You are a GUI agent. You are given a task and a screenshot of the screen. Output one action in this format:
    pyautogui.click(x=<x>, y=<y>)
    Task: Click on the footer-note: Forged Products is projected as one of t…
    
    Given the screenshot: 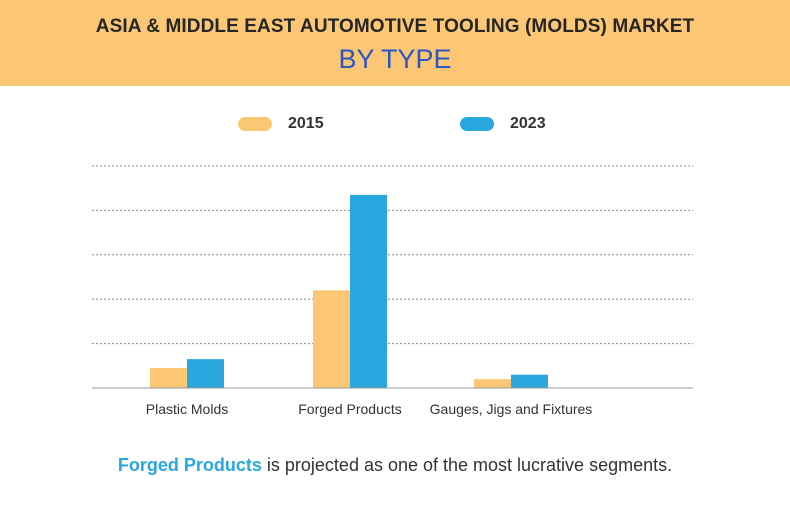 What is the action you would take?
    pyautogui.click(x=395, y=465)
    